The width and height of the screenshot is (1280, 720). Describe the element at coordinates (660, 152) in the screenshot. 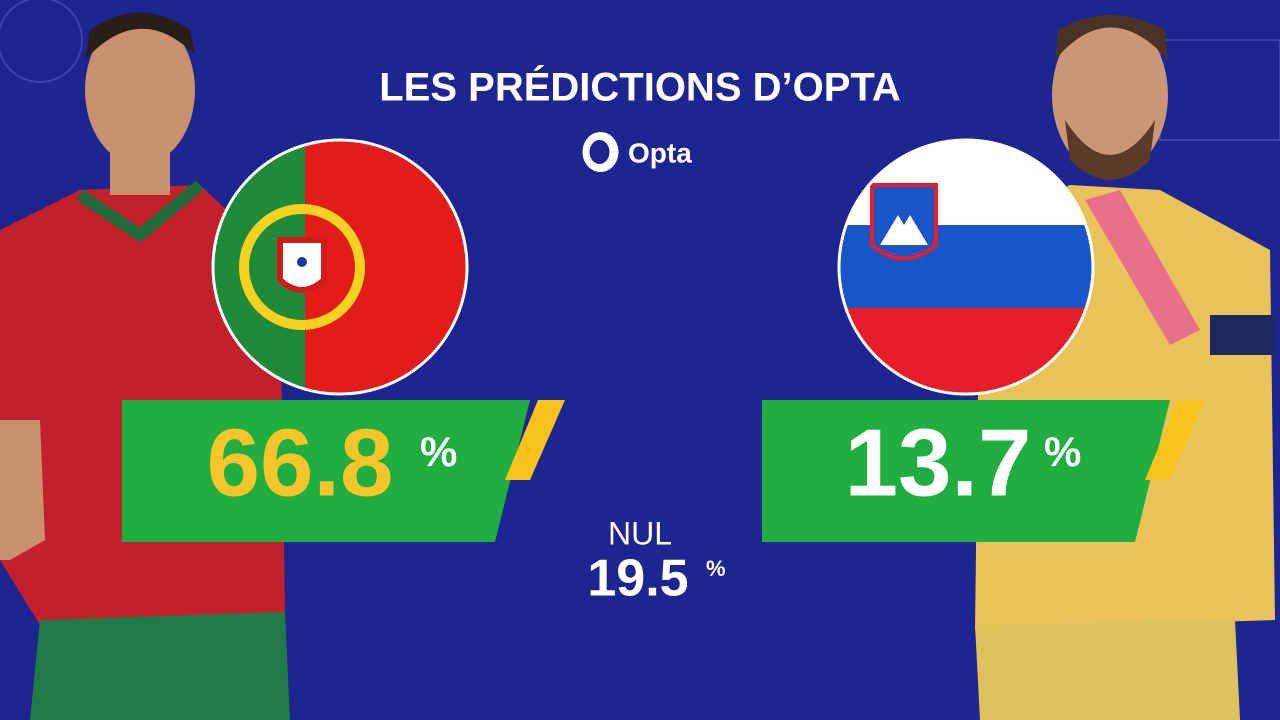

I see `brand: Opta` at that location.